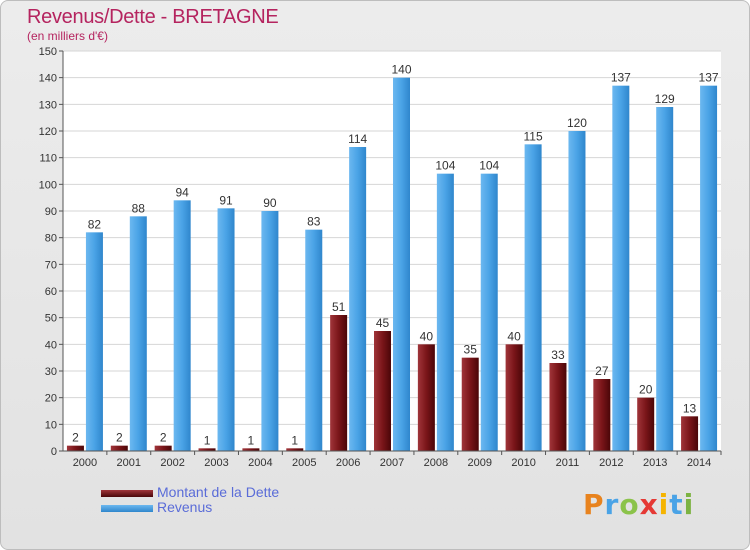 The height and width of the screenshot is (550, 750). Describe the element at coordinates (51, 425) in the screenshot. I see `y-tick-label: 10` at that location.